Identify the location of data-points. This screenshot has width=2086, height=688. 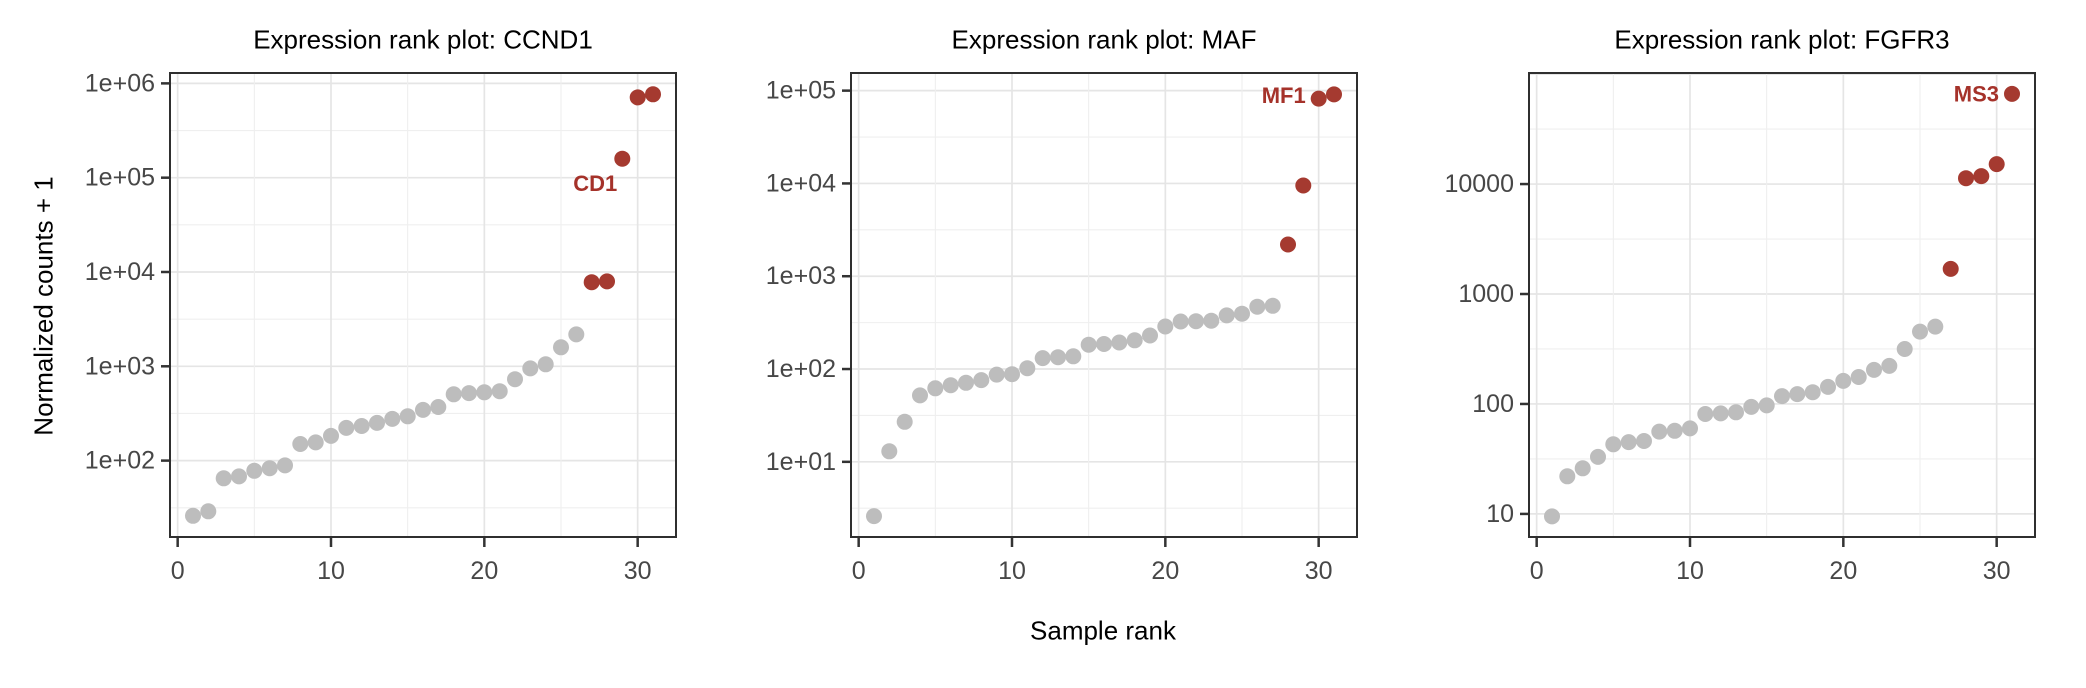
(423, 305).